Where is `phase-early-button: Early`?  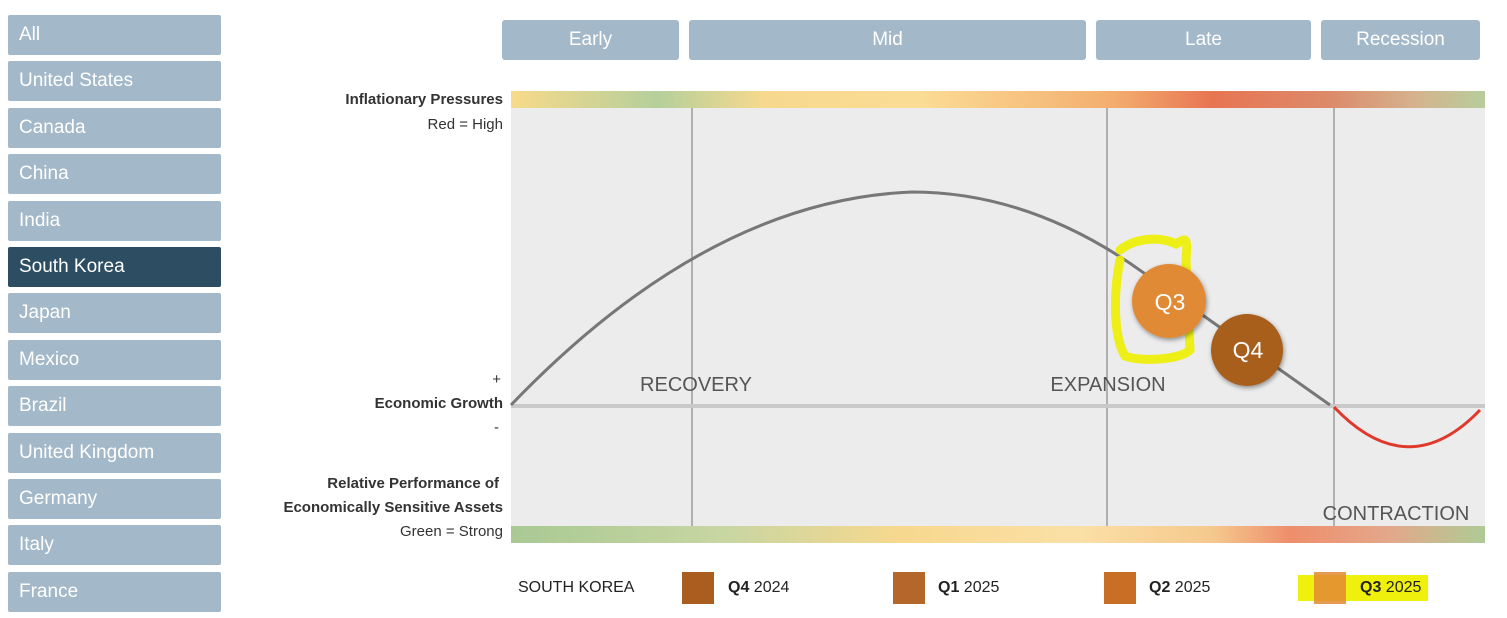
phase-early-button: Early is located at coordinates (590, 40).